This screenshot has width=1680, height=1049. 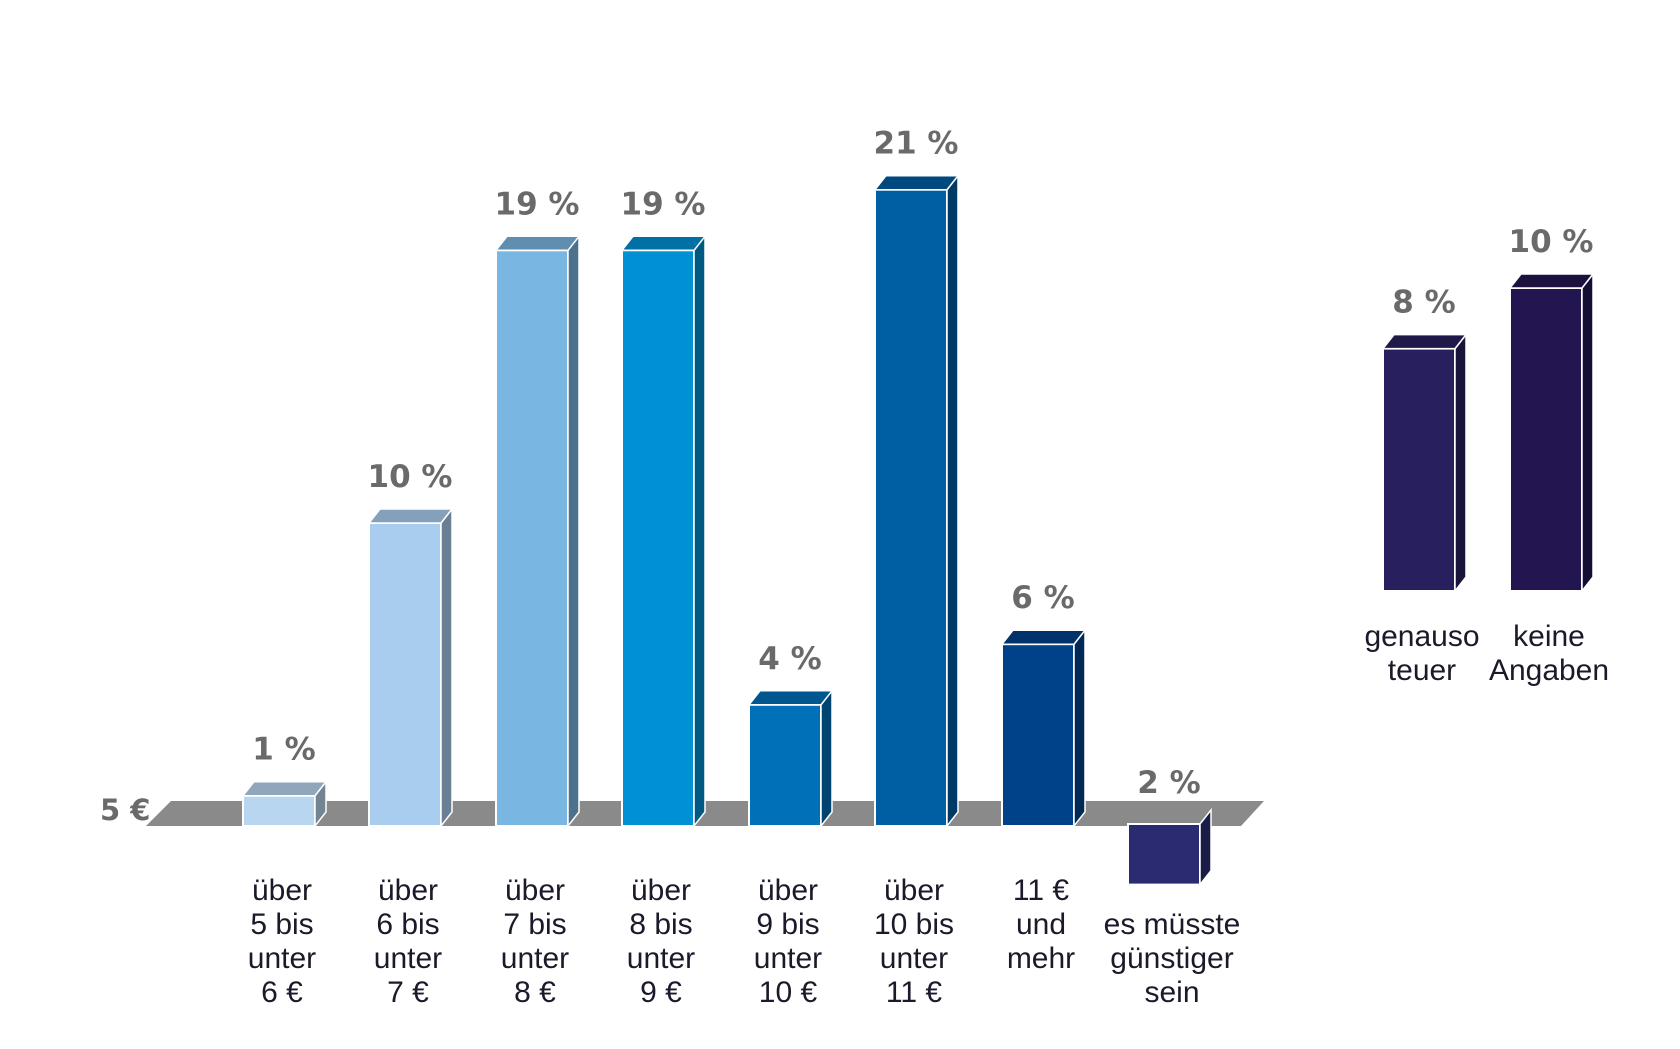 I want to click on category-label: es müsste günstiger sein, so click(x=1172, y=958).